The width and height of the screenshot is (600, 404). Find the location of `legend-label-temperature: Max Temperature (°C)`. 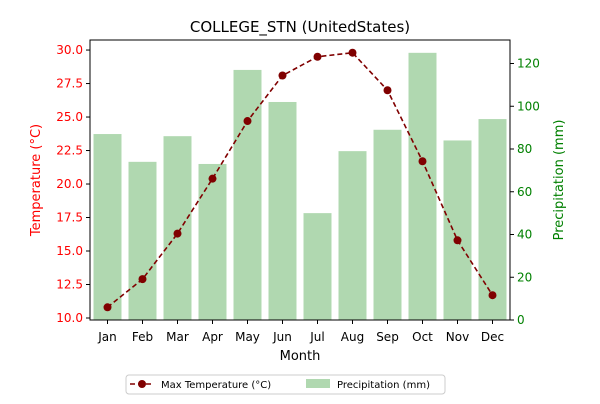

legend-label-temperature: Max Temperature (°C) is located at coordinates (216, 385).